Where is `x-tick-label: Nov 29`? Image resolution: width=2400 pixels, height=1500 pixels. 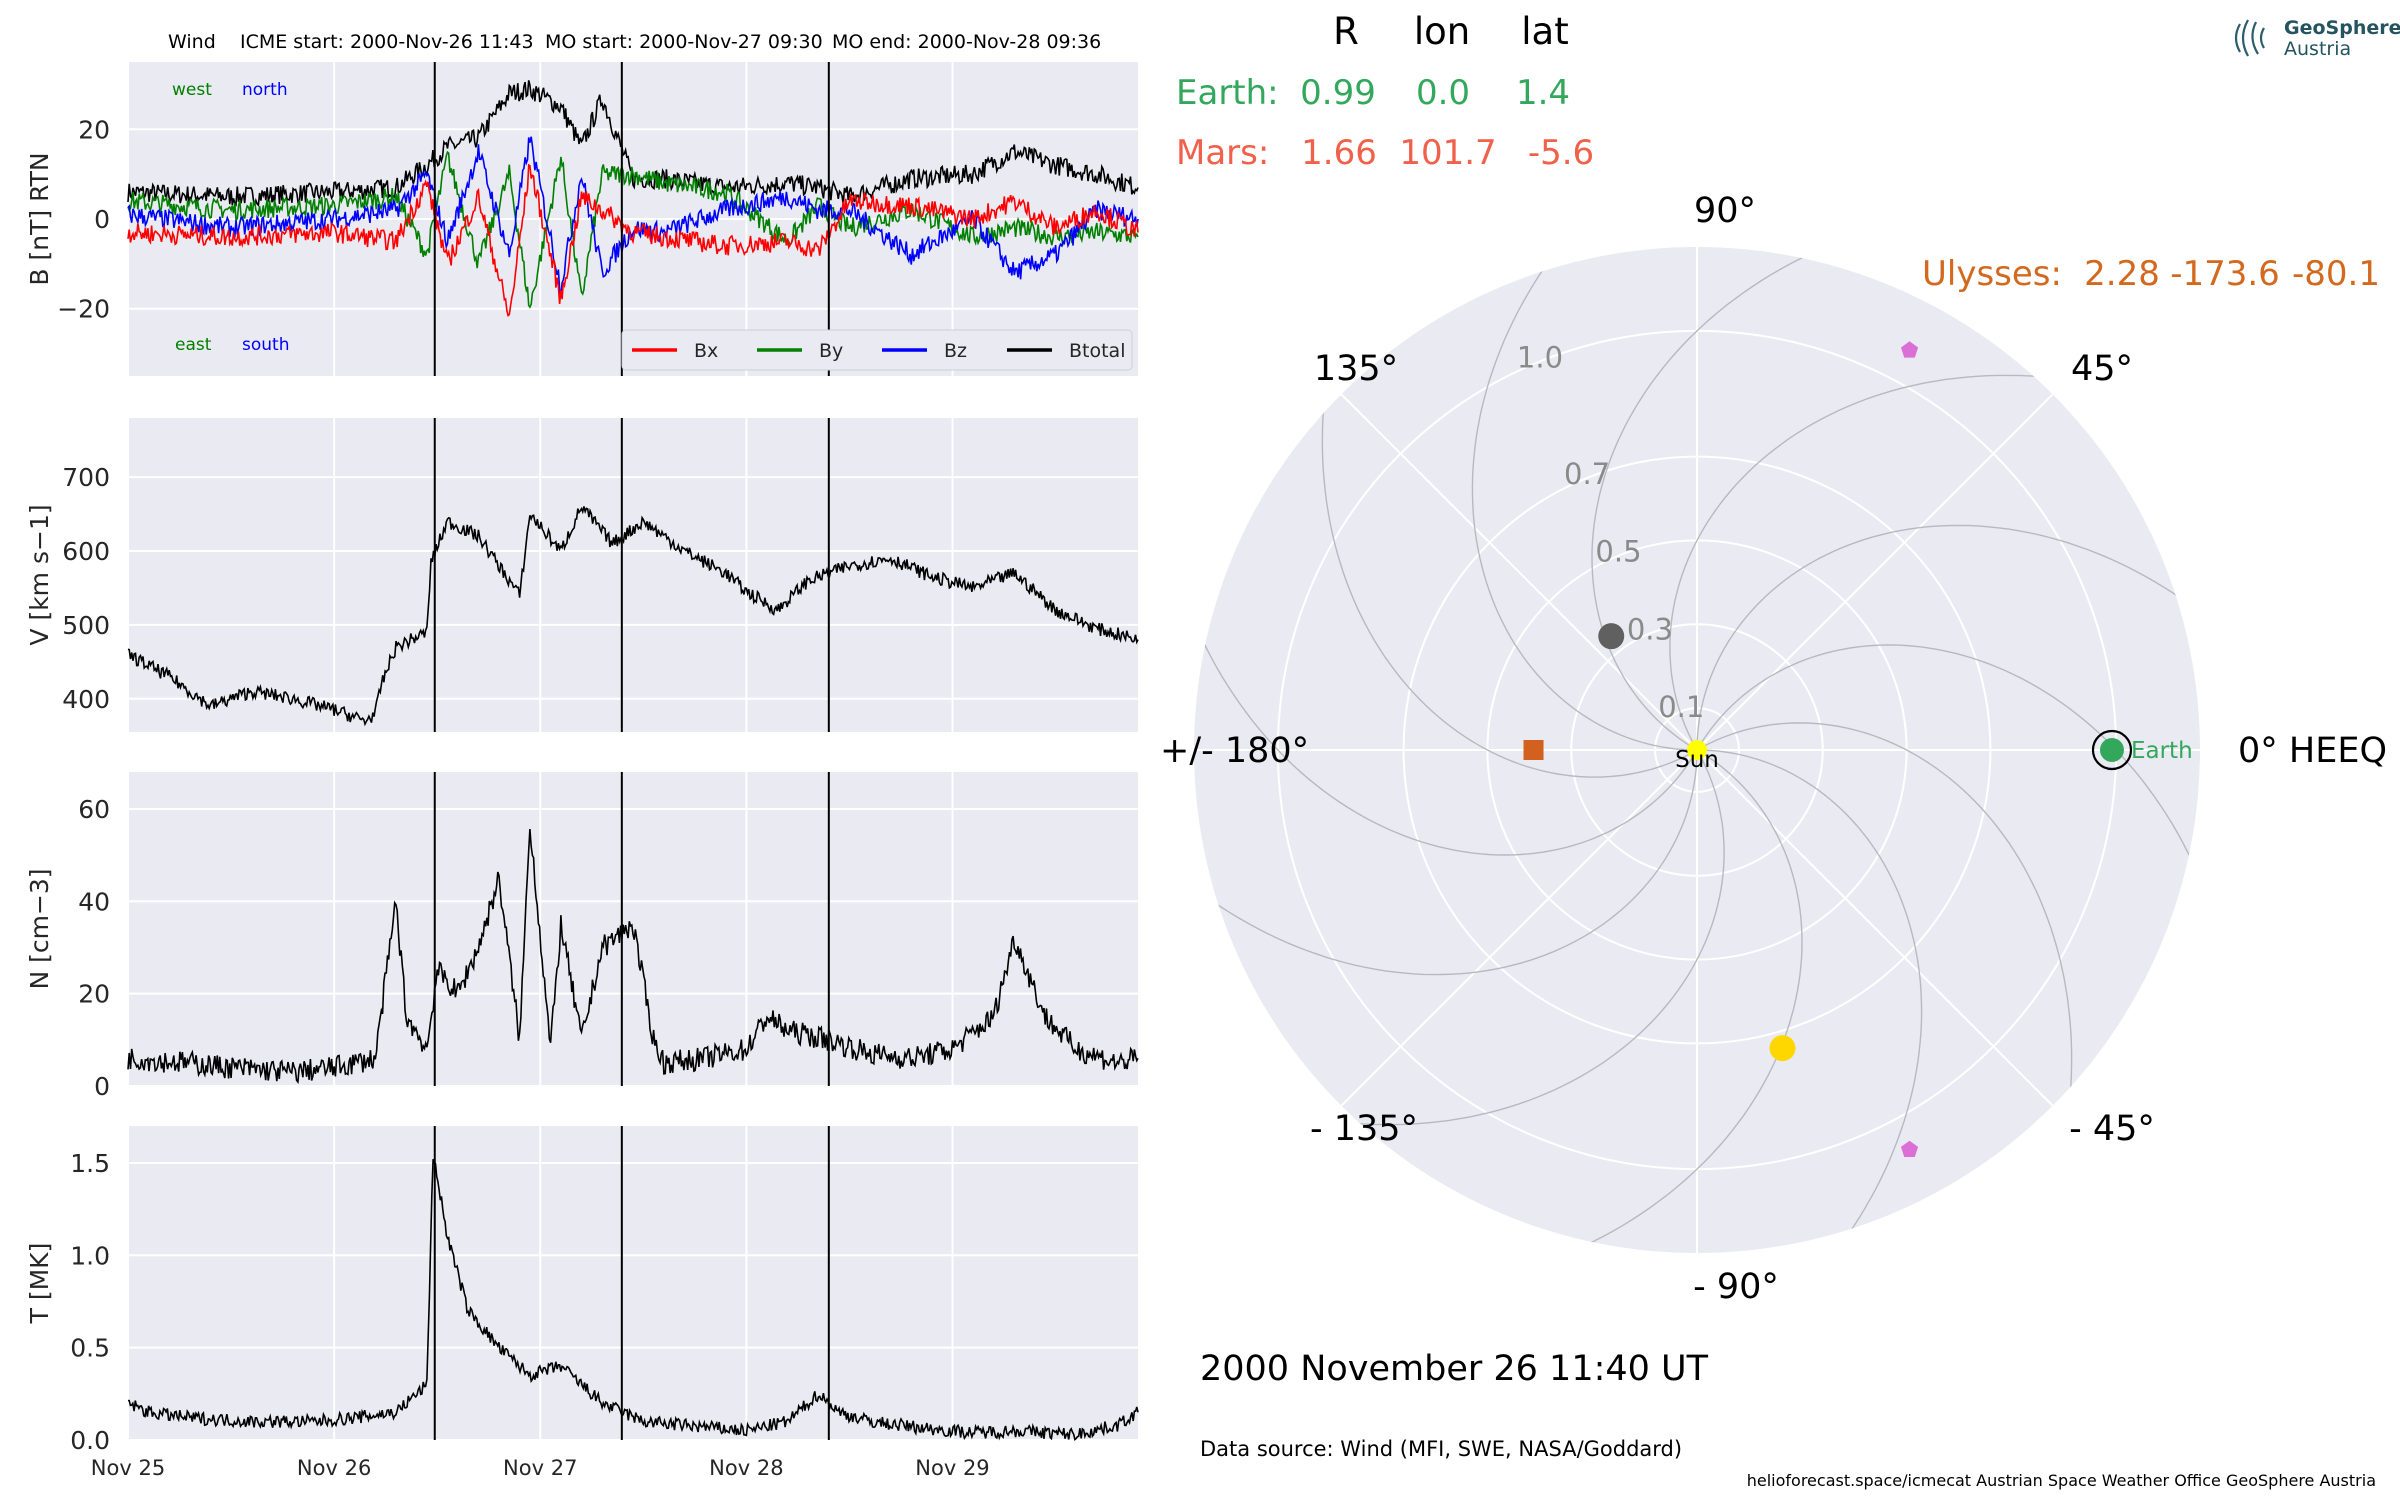
x-tick-label: Nov 29 is located at coordinates (952, 1468).